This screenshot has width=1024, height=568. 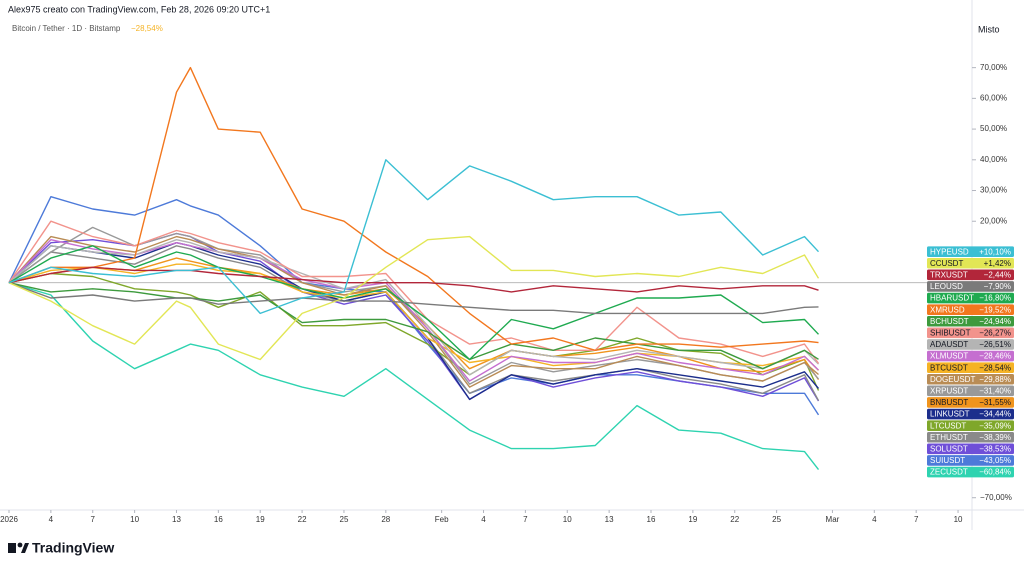 What do you see at coordinates (692, 519) in the screenshot?
I see `x-tick-label: 19` at bounding box center [692, 519].